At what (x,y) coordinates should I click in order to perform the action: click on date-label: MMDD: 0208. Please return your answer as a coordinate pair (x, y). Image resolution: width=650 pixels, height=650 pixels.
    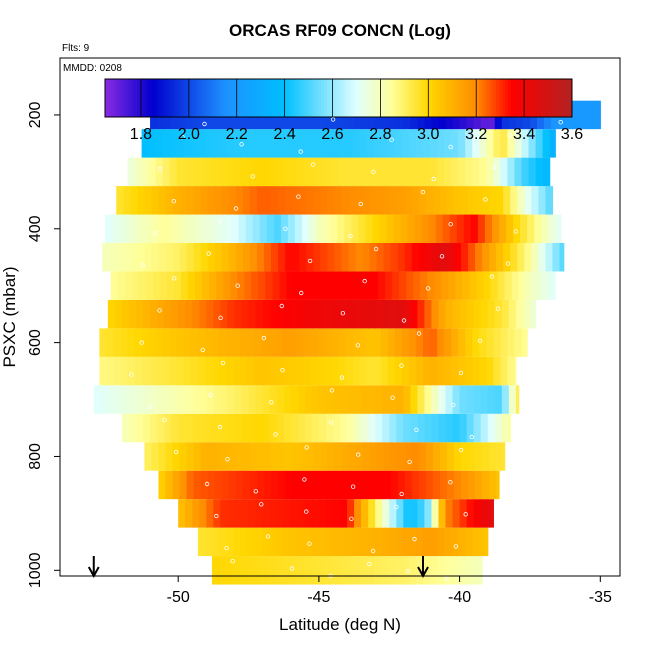
    Looking at the image, I should click on (92, 68).